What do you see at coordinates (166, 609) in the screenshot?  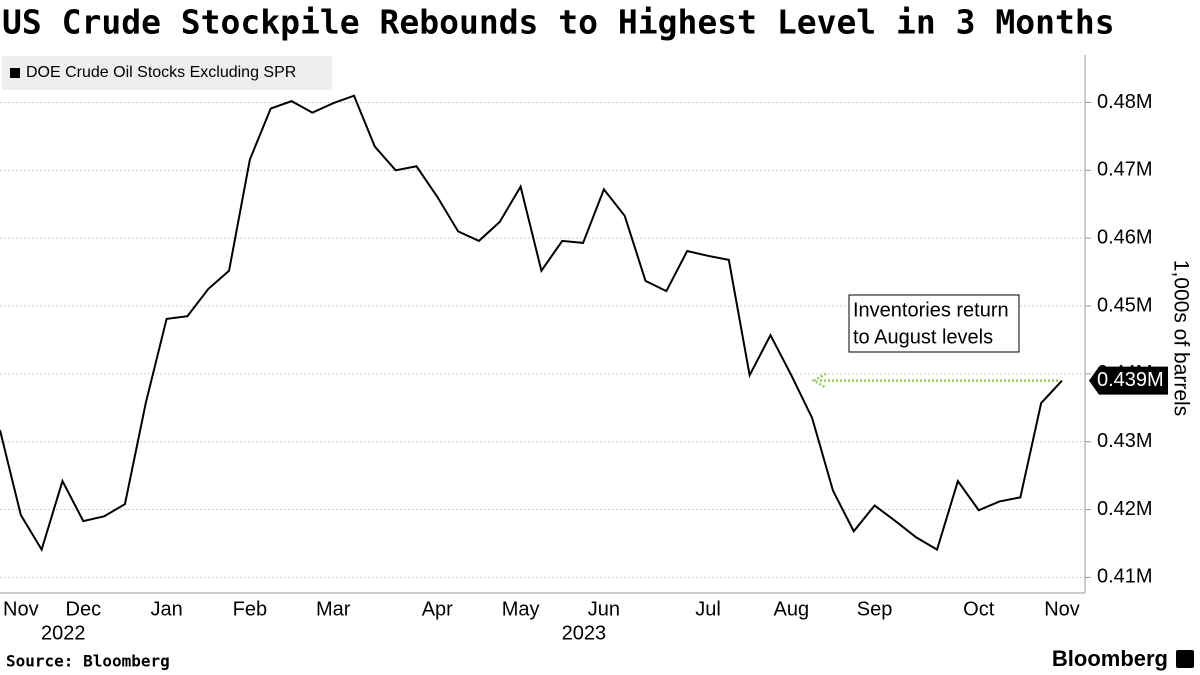 I see `x-tick-label: Jan` at bounding box center [166, 609].